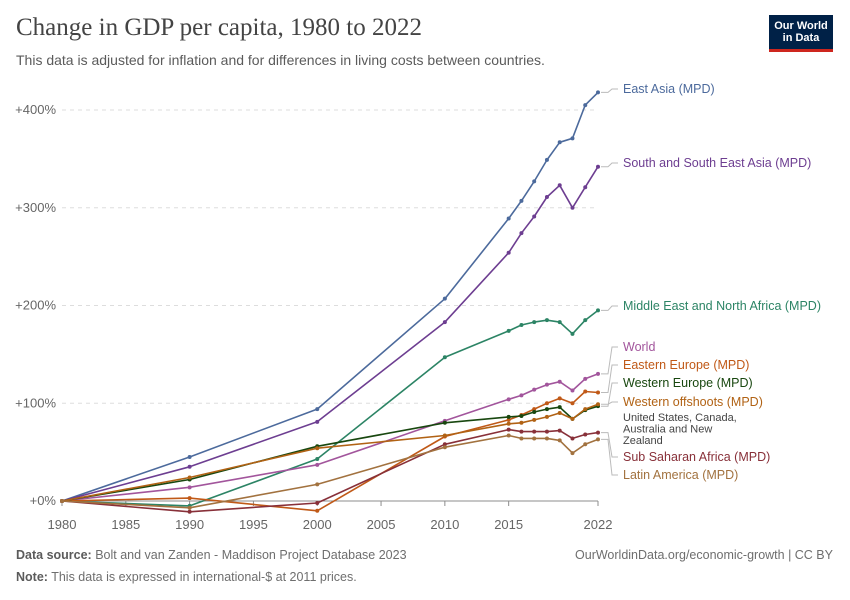 This screenshot has height=600, width=850. Describe the element at coordinates (801, 33) in the screenshot. I see `owid-logo: Our World in Data` at that location.